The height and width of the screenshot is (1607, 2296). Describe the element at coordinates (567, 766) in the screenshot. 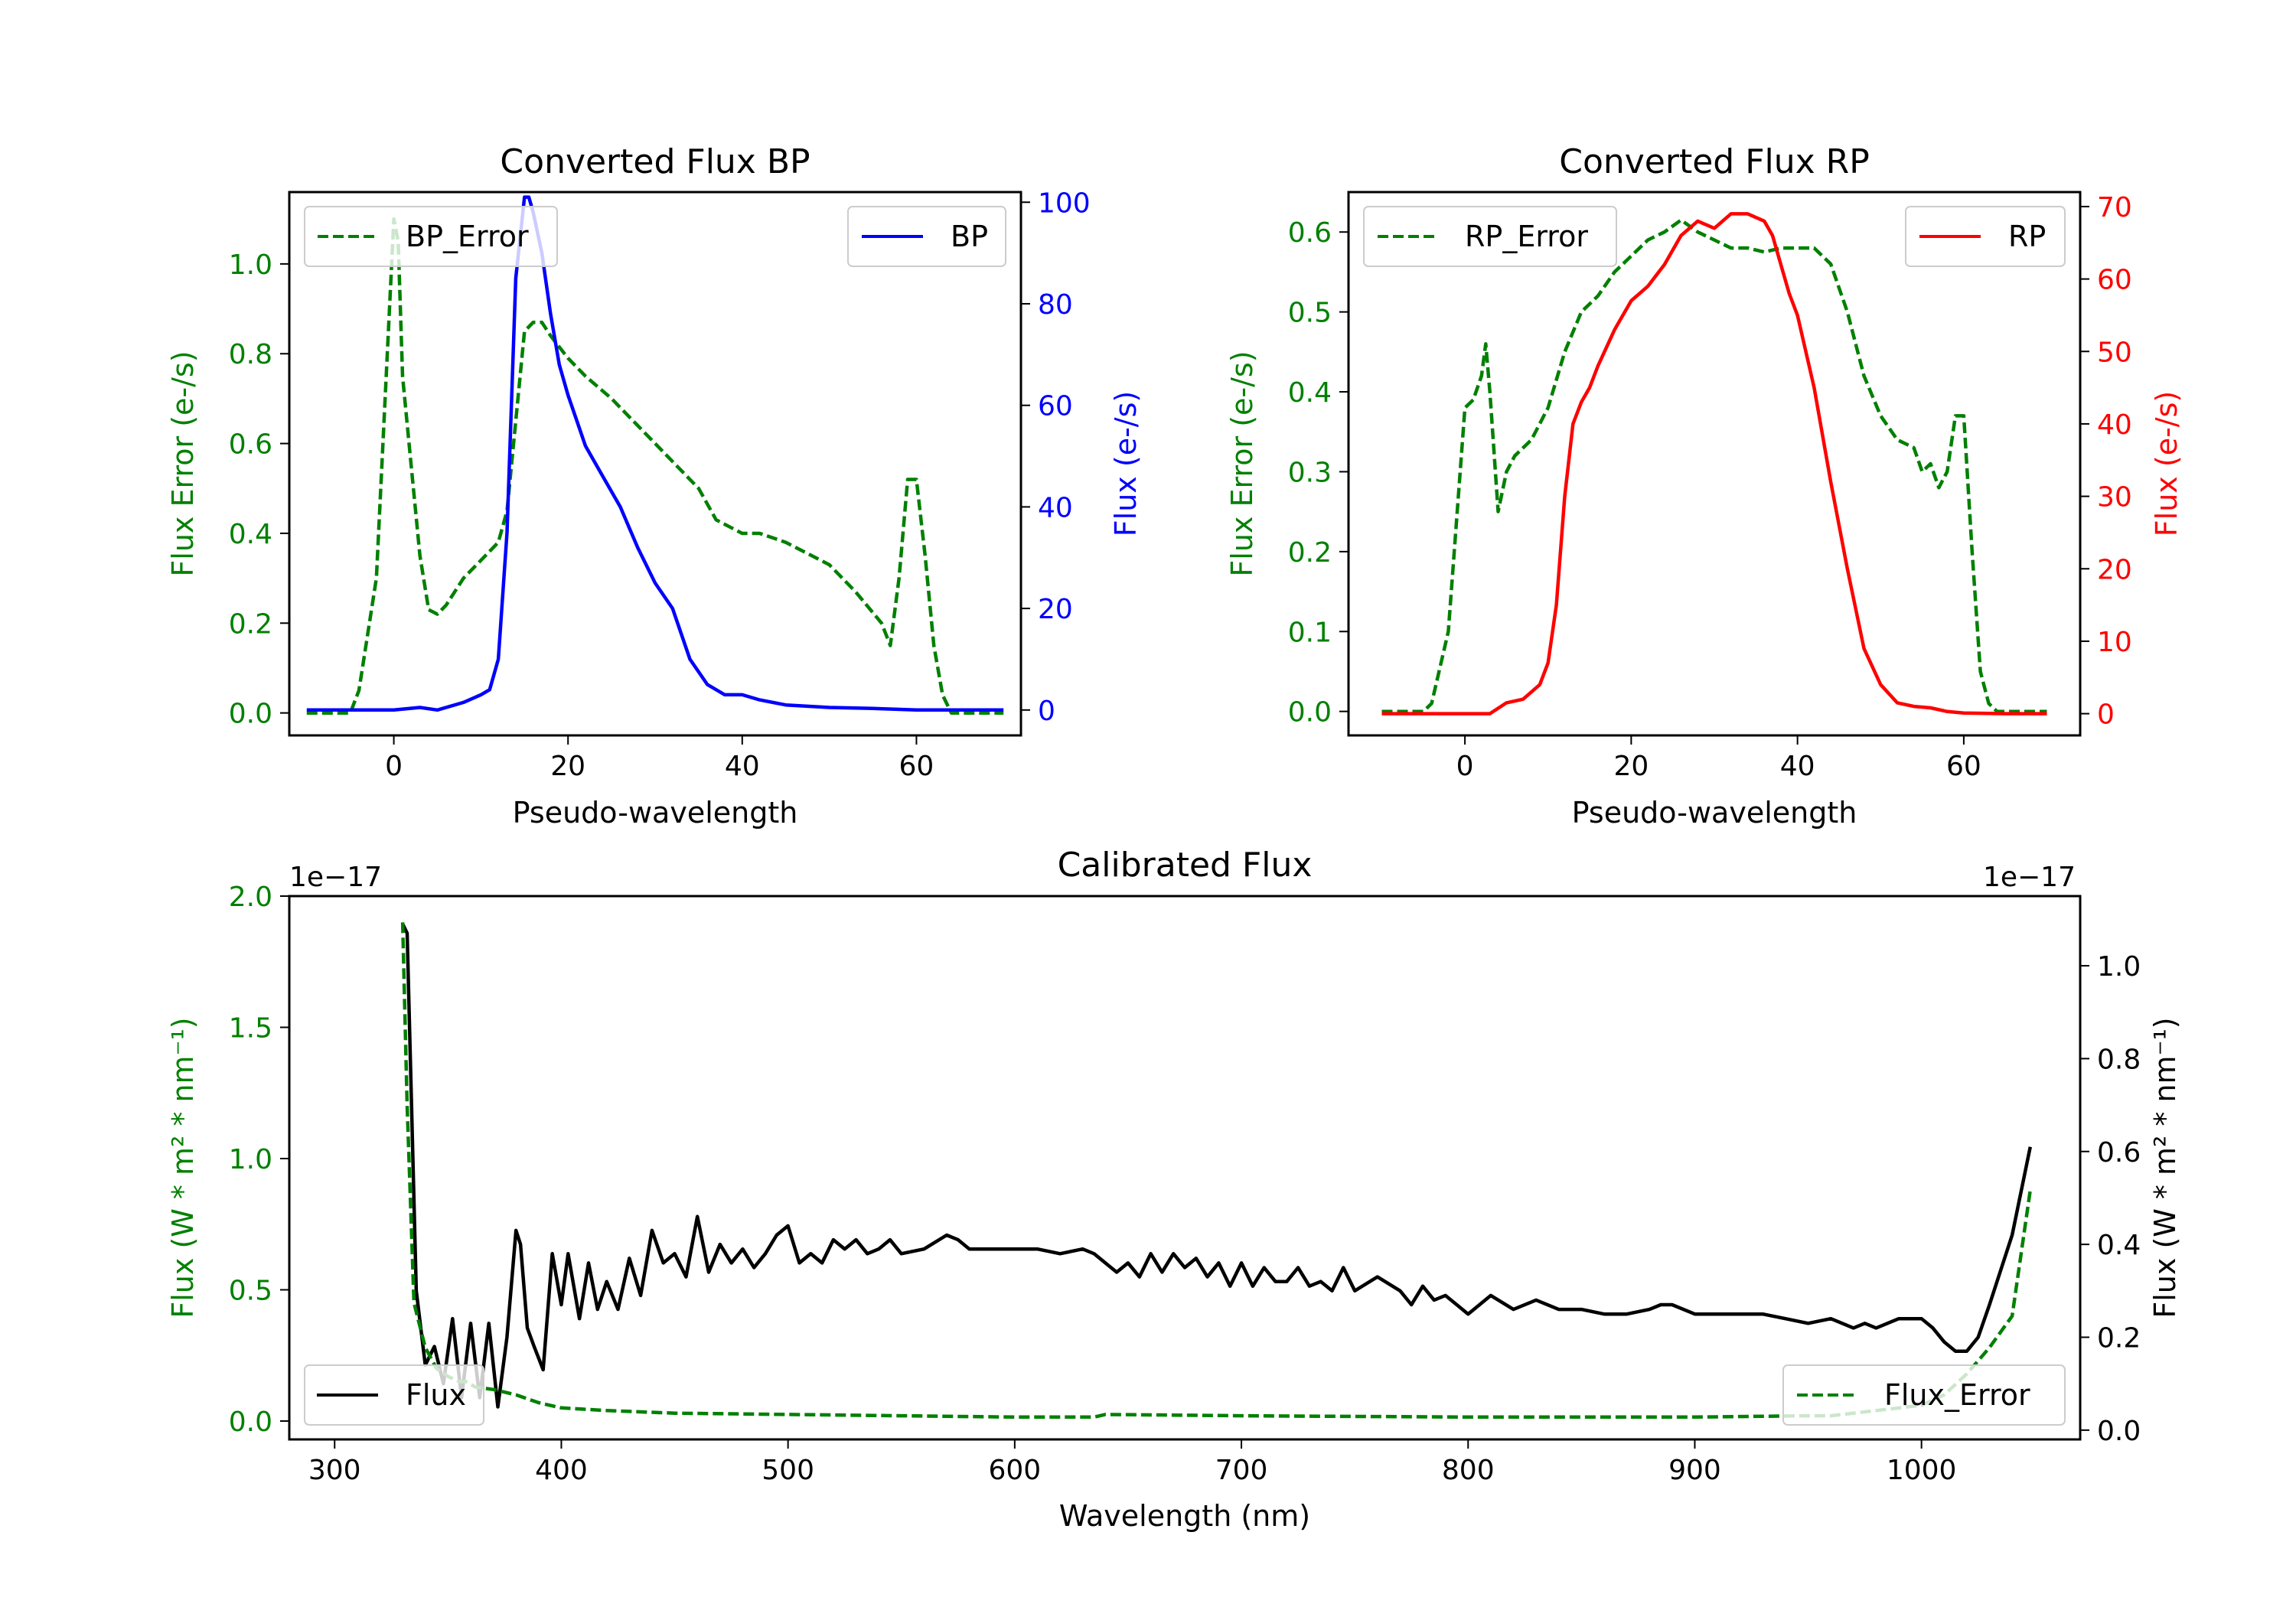

I see `bp-x-tick-label: 20` at that location.